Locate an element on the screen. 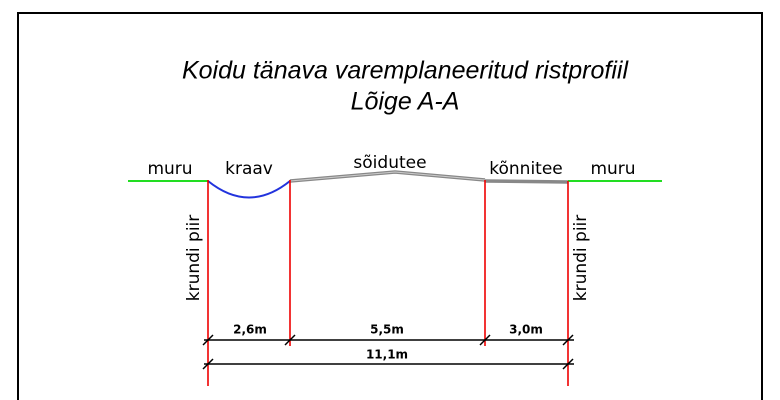  label-road: sõidutee is located at coordinates (389, 163).